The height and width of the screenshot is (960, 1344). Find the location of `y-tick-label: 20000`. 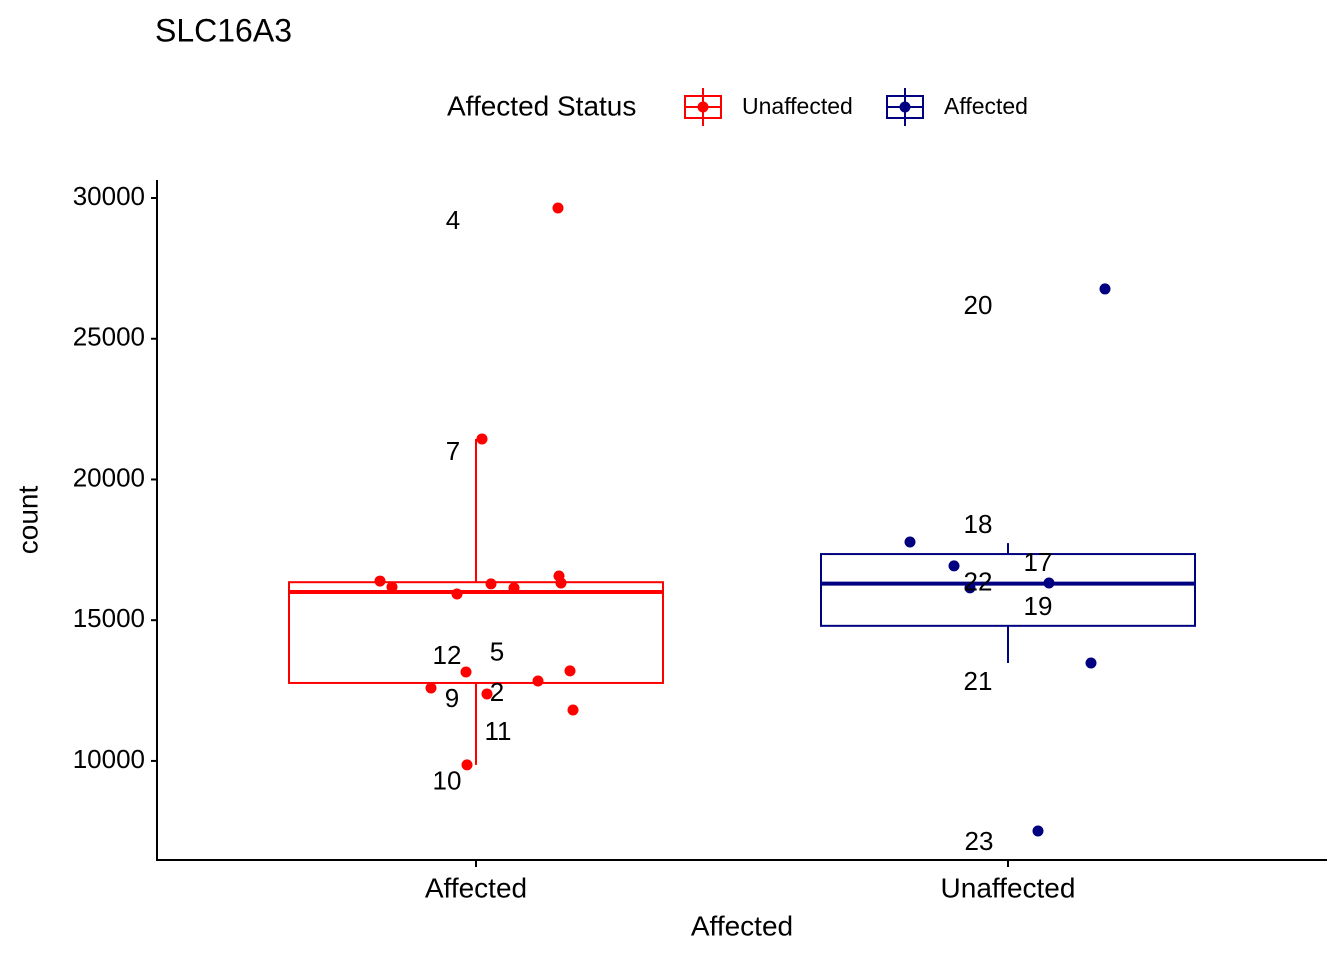

y-tick-label: 20000 is located at coordinates (109, 477).